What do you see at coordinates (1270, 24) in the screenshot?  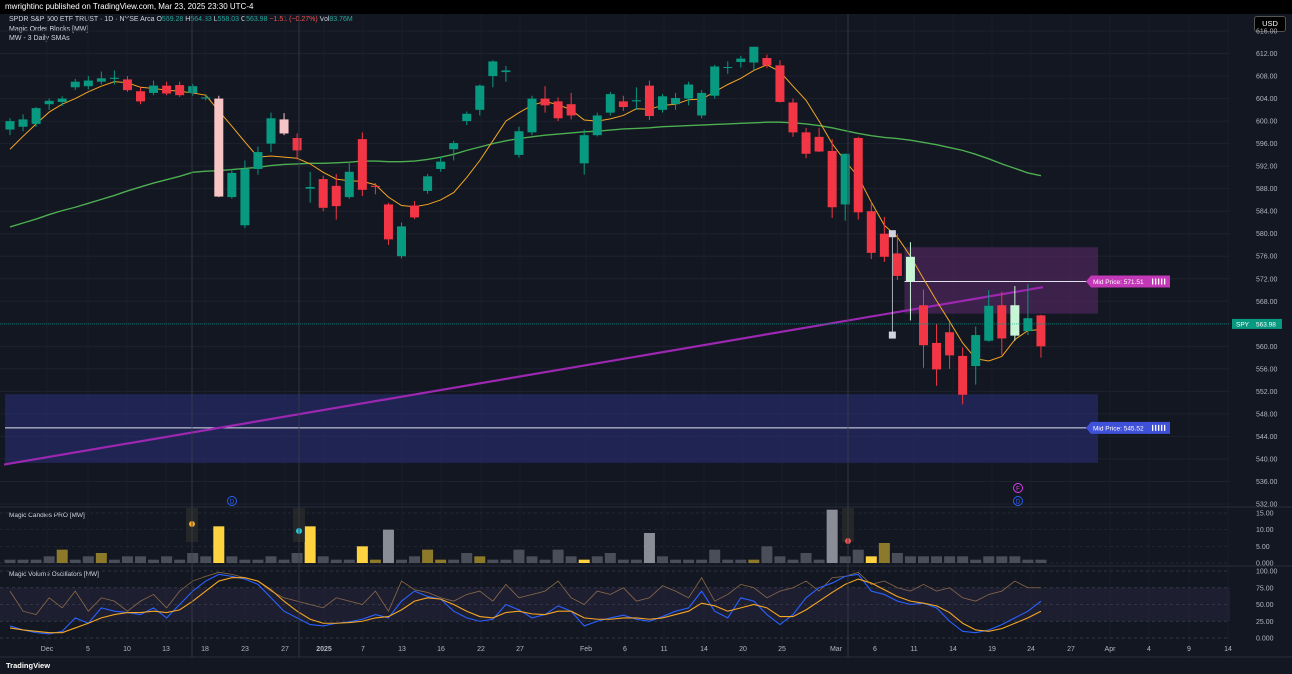 I see `currency-button: USD` at bounding box center [1270, 24].